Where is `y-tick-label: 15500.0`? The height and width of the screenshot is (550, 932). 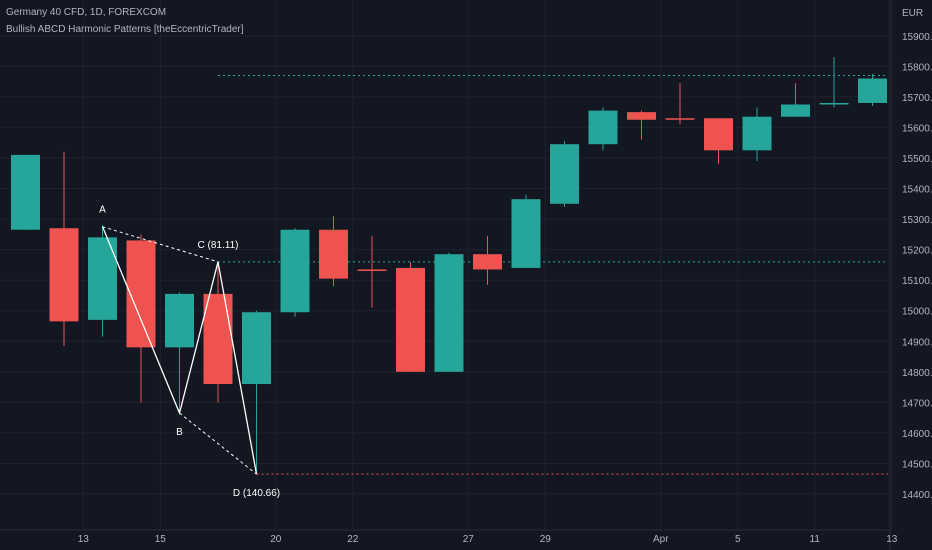
y-tick-label: 15500.0 is located at coordinates (917, 159).